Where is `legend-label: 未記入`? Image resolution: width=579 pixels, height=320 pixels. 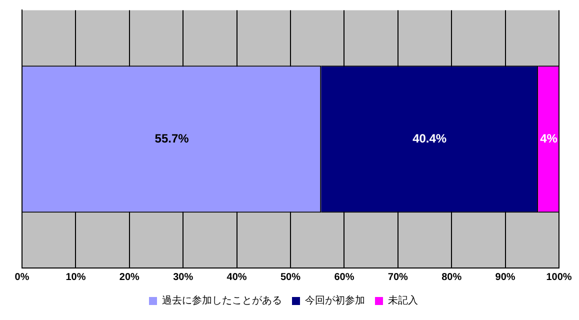 legend-label: 未記入 is located at coordinates (403, 300).